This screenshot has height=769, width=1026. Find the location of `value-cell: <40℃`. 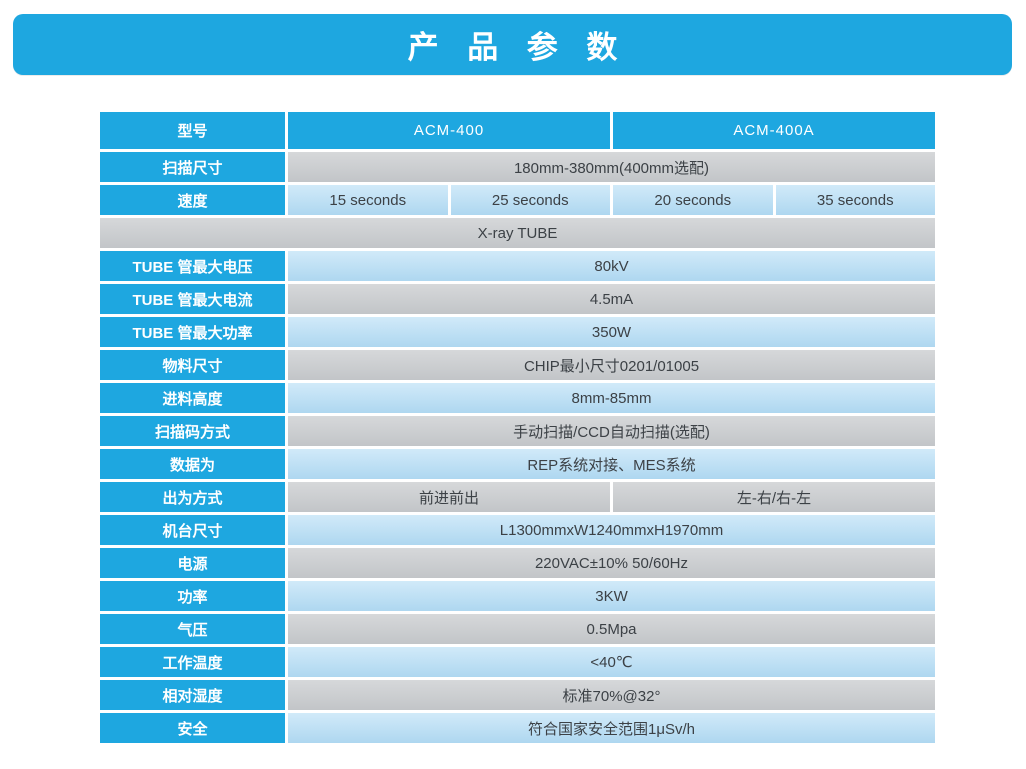

value-cell: <40℃ is located at coordinates (611, 662).